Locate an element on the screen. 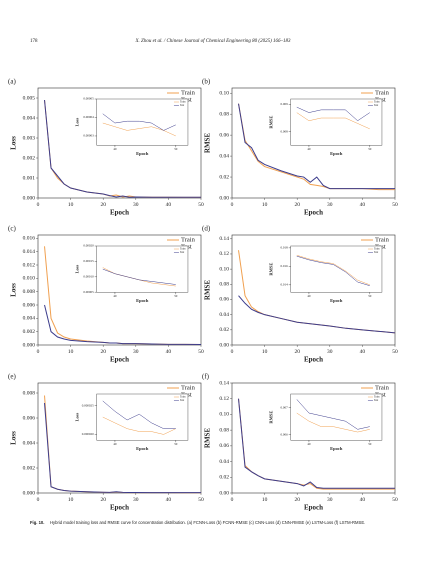 The width and height of the screenshot is (427, 566). y-tick-label: 0.00015 is located at coordinates (88, 261).